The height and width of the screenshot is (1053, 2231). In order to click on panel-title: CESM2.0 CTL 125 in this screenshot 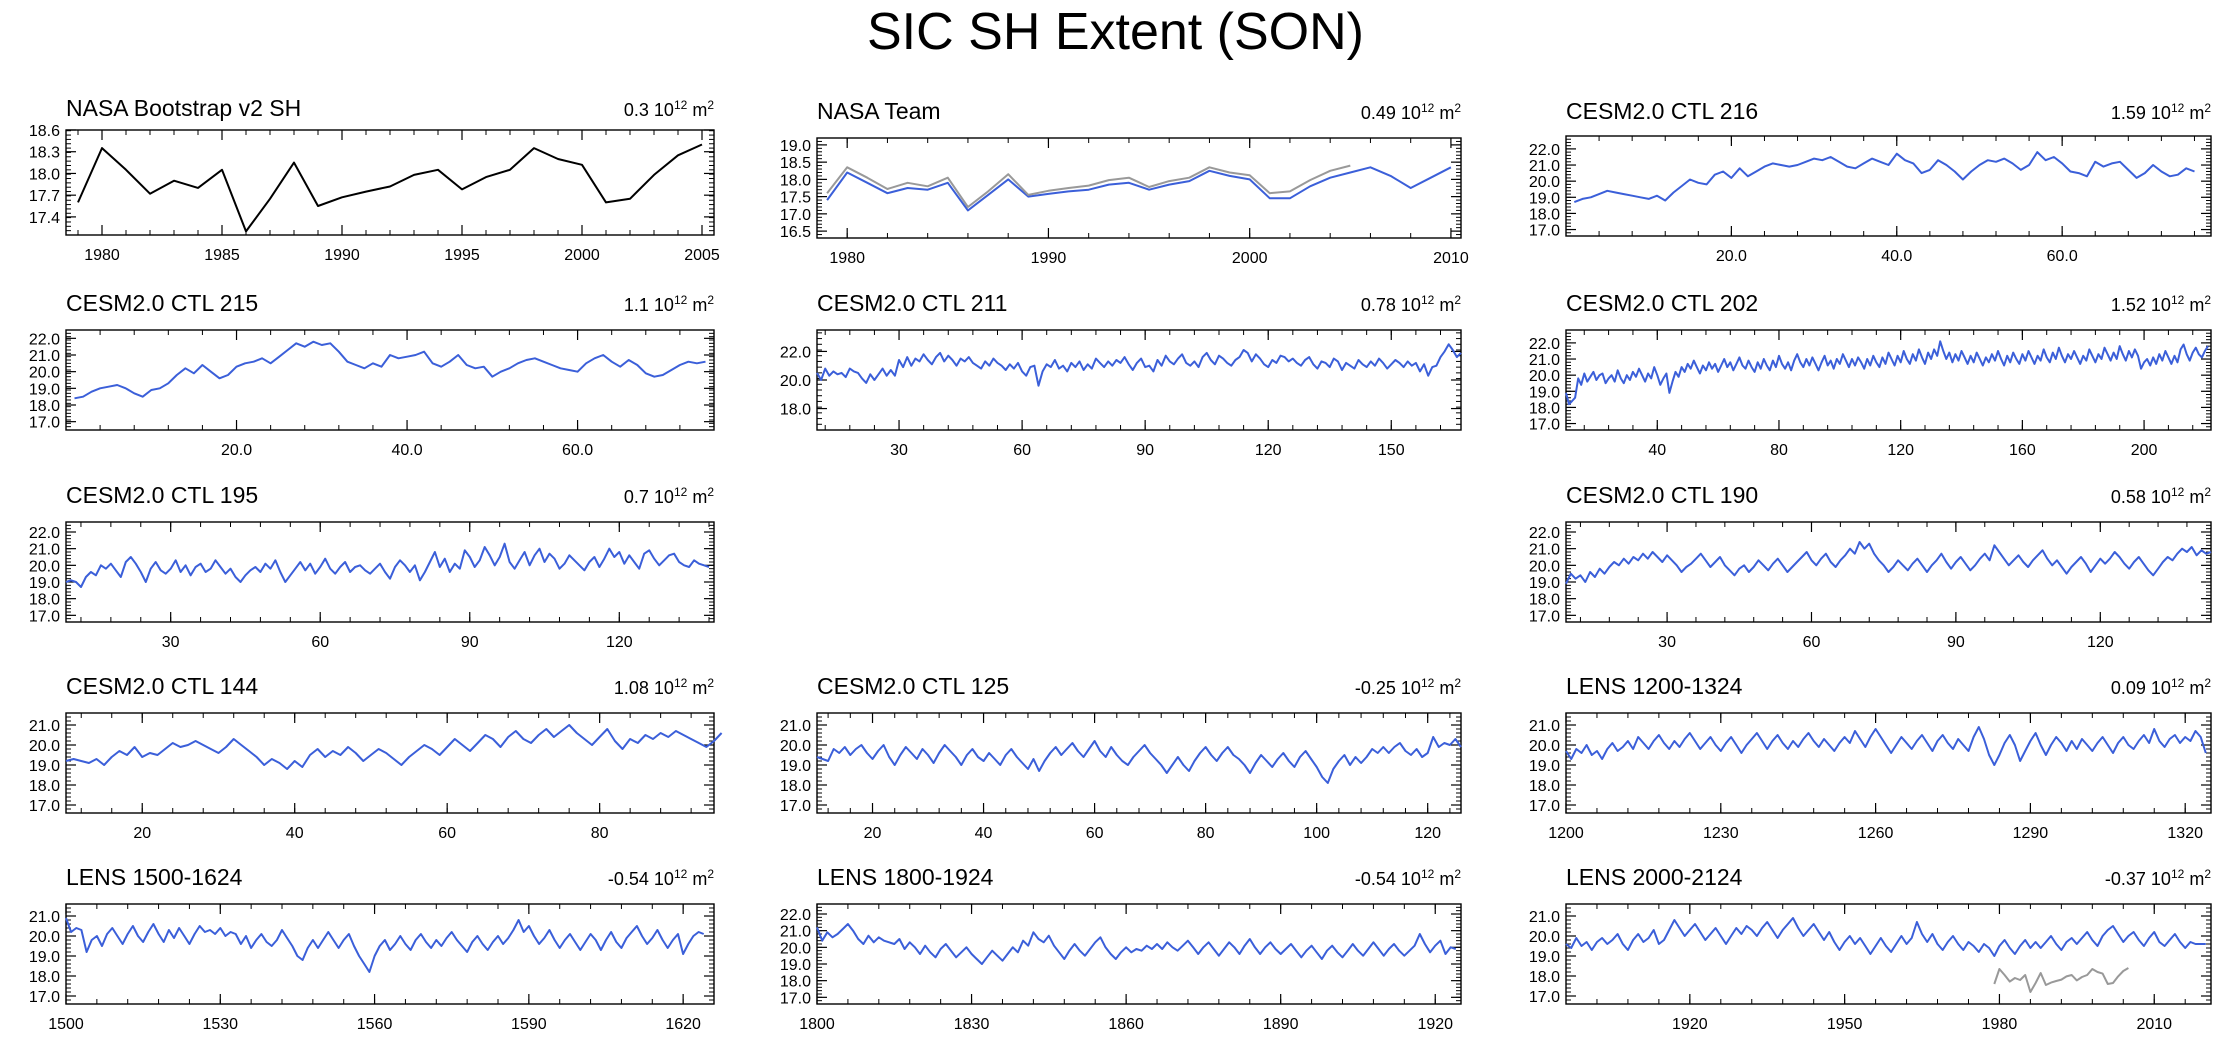, I will do `click(913, 686)`.